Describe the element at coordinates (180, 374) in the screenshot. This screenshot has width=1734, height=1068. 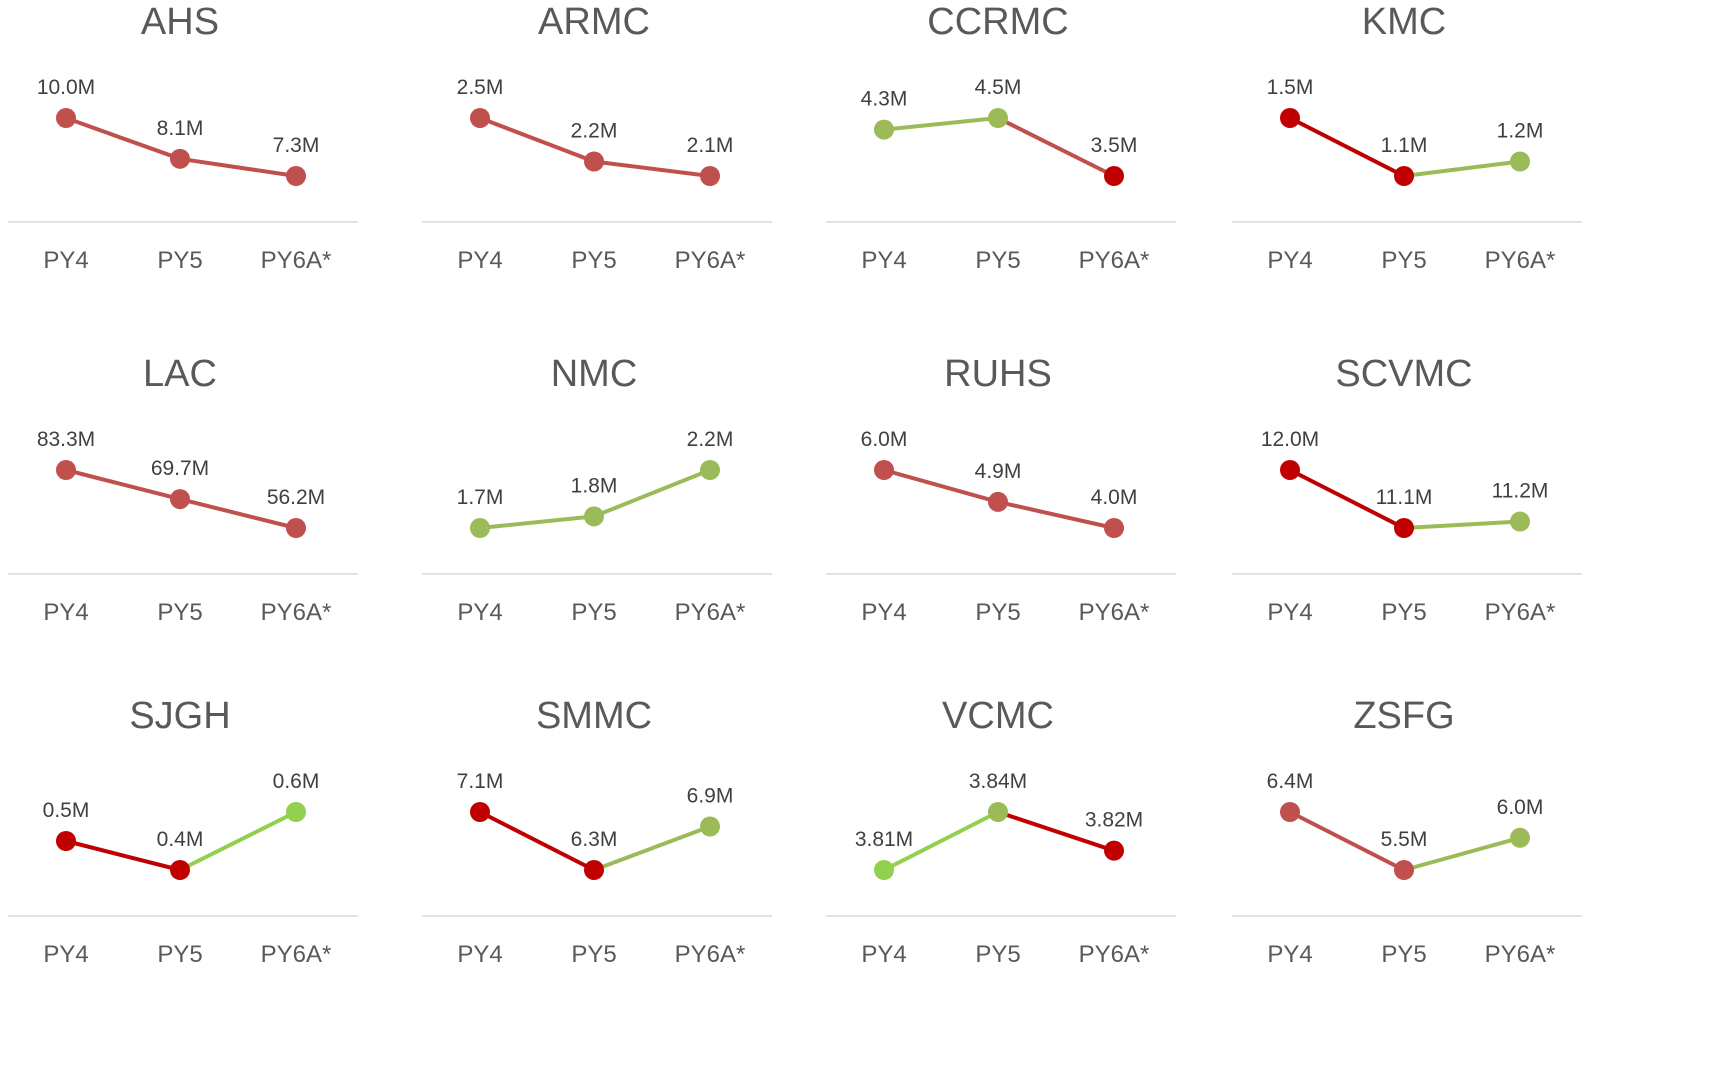
I see `chart-title: LAC` at that location.